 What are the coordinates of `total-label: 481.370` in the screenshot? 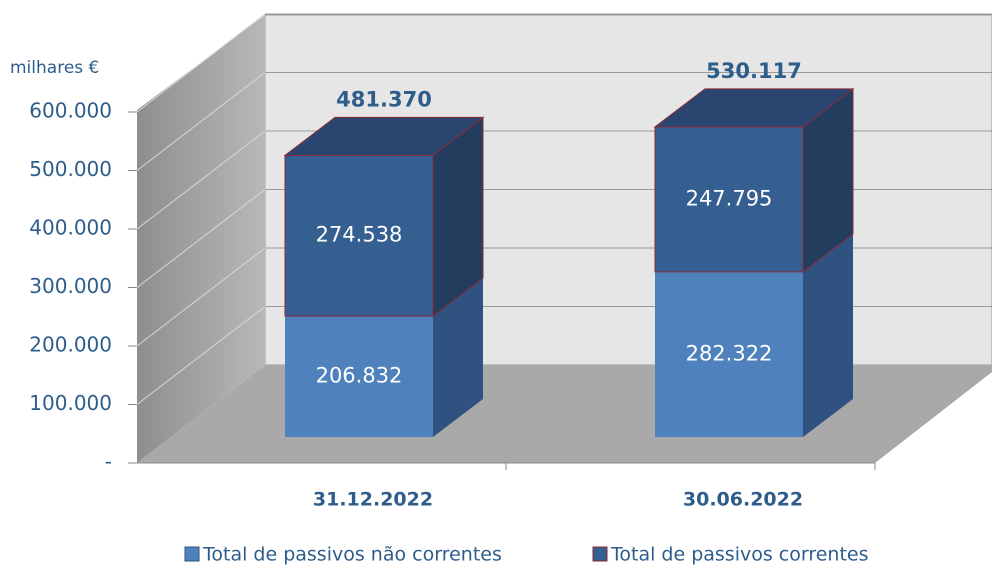 It's located at (384, 99).